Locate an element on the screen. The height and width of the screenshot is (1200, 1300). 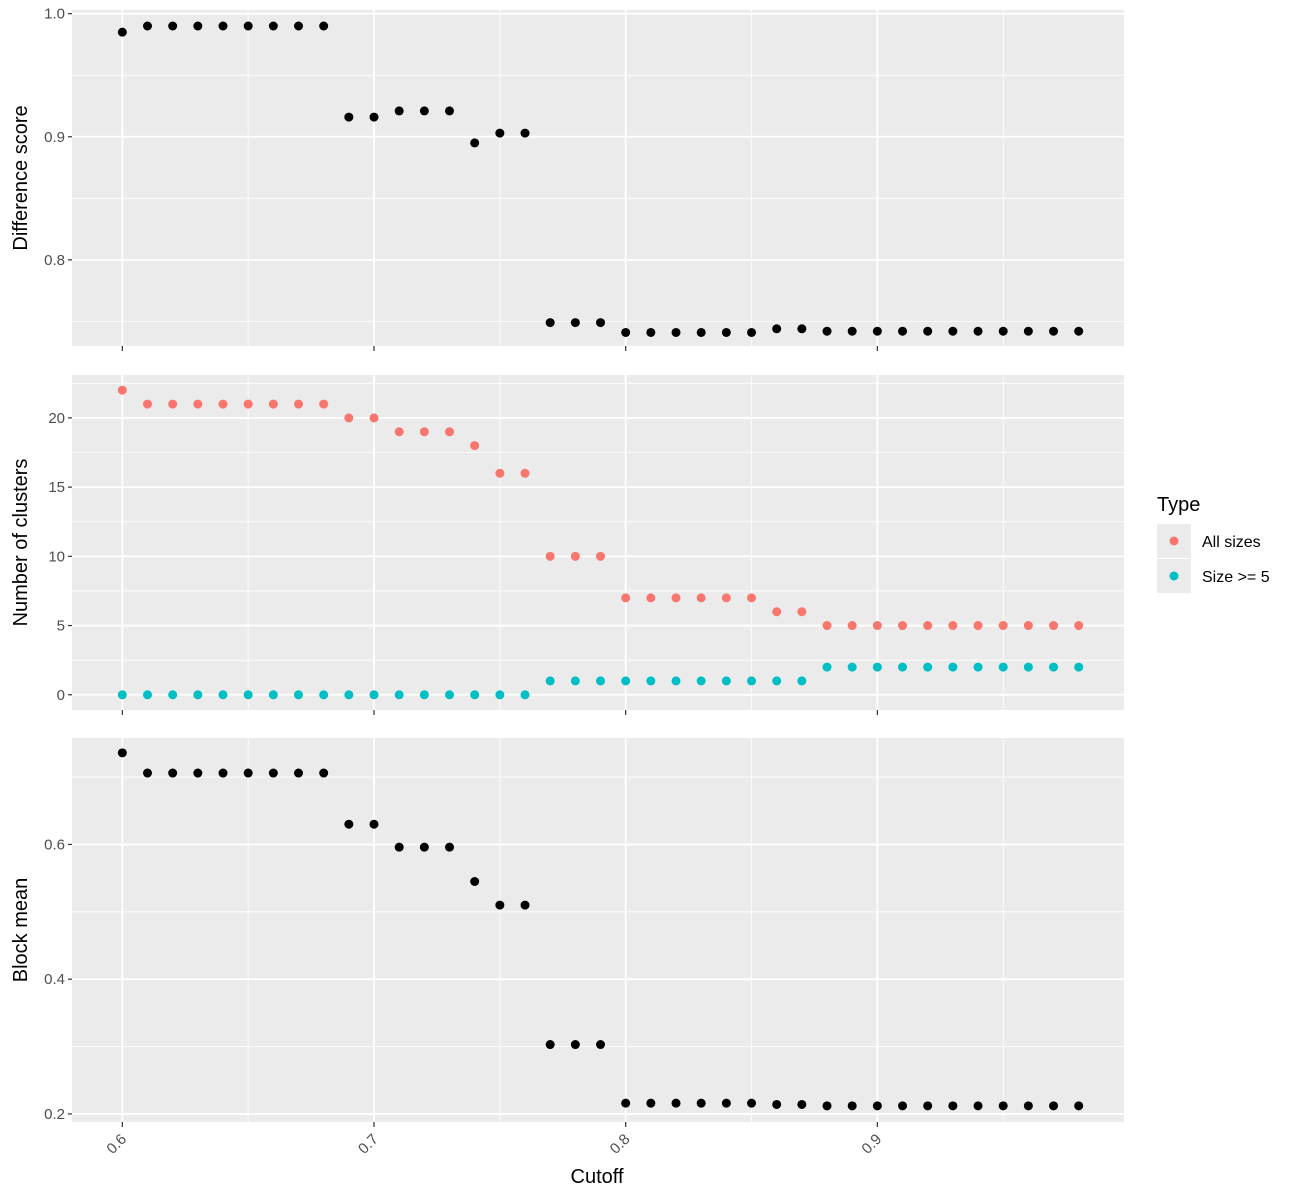
legend-entry-label: All sizes is located at coordinates (1231, 542).